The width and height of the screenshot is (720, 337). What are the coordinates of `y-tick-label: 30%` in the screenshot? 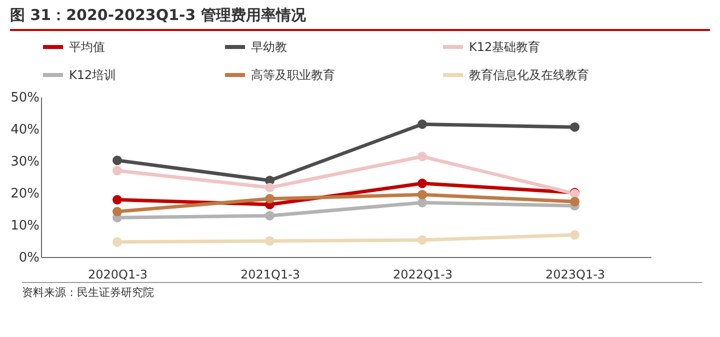 It's located at (25, 162).